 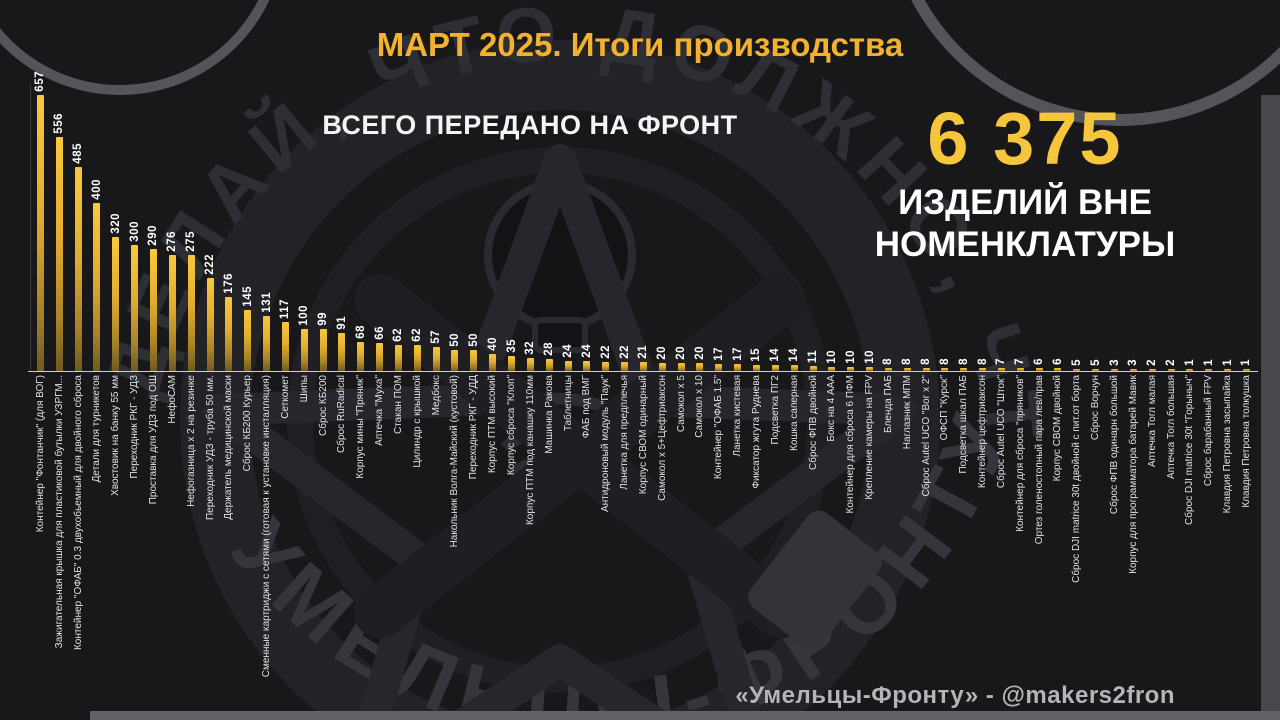 I want to click on bar-category-label: Таблетницы, so click(x=568, y=403).